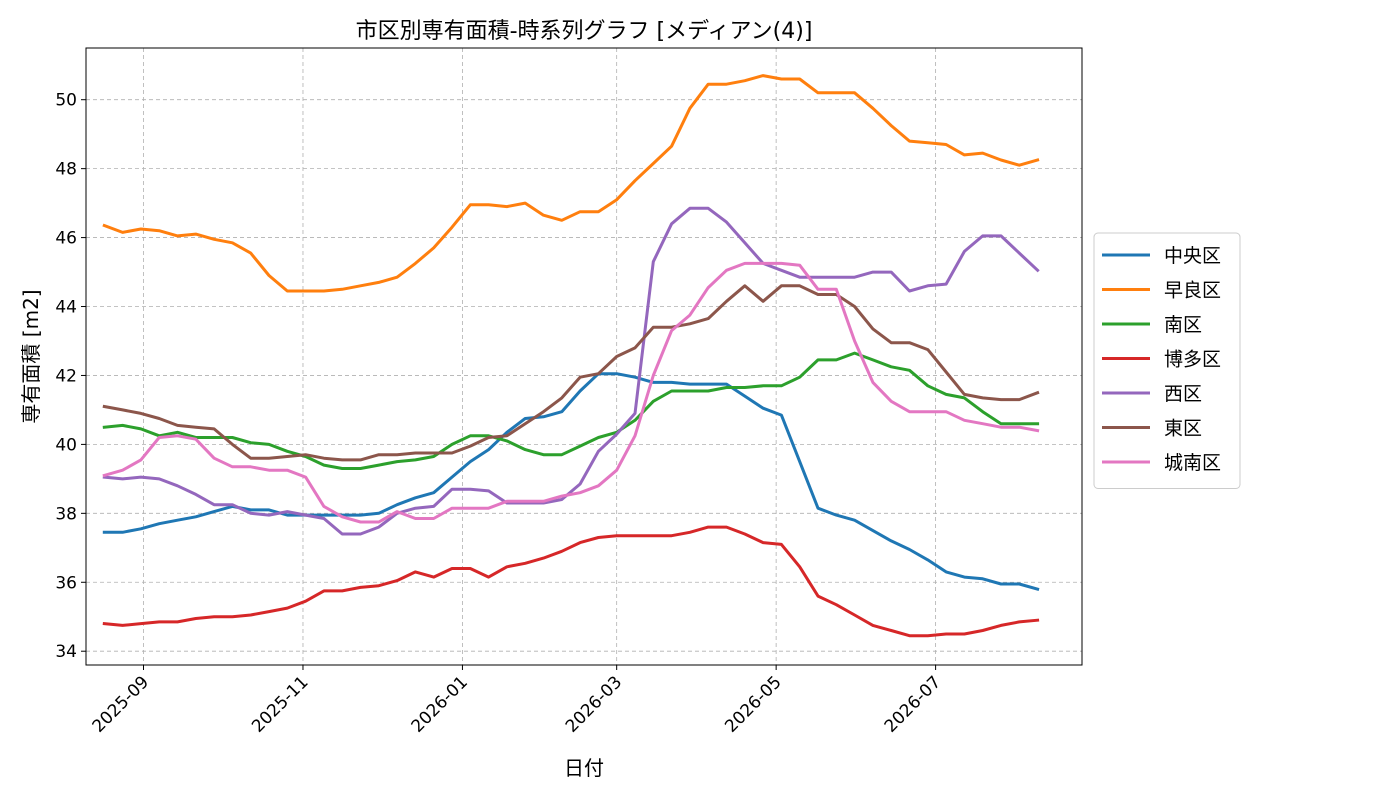 The height and width of the screenshot is (800, 1400). Describe the element at coordinates (1183, 429) in the screenshot. I see `legend-label: 東区` at that location.